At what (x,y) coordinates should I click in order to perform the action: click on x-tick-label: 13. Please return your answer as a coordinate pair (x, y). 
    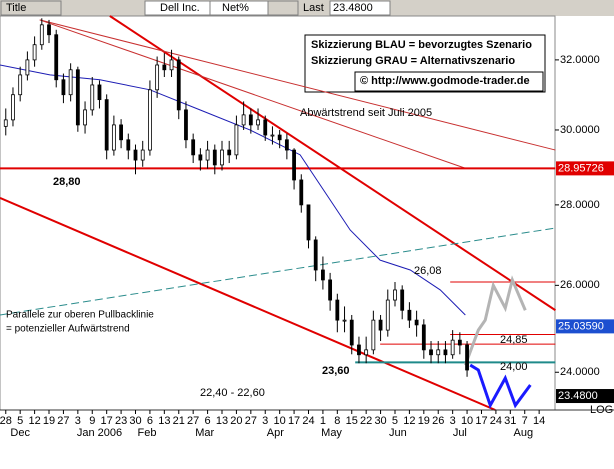
    Looking at the image, I should click on (222, 421).